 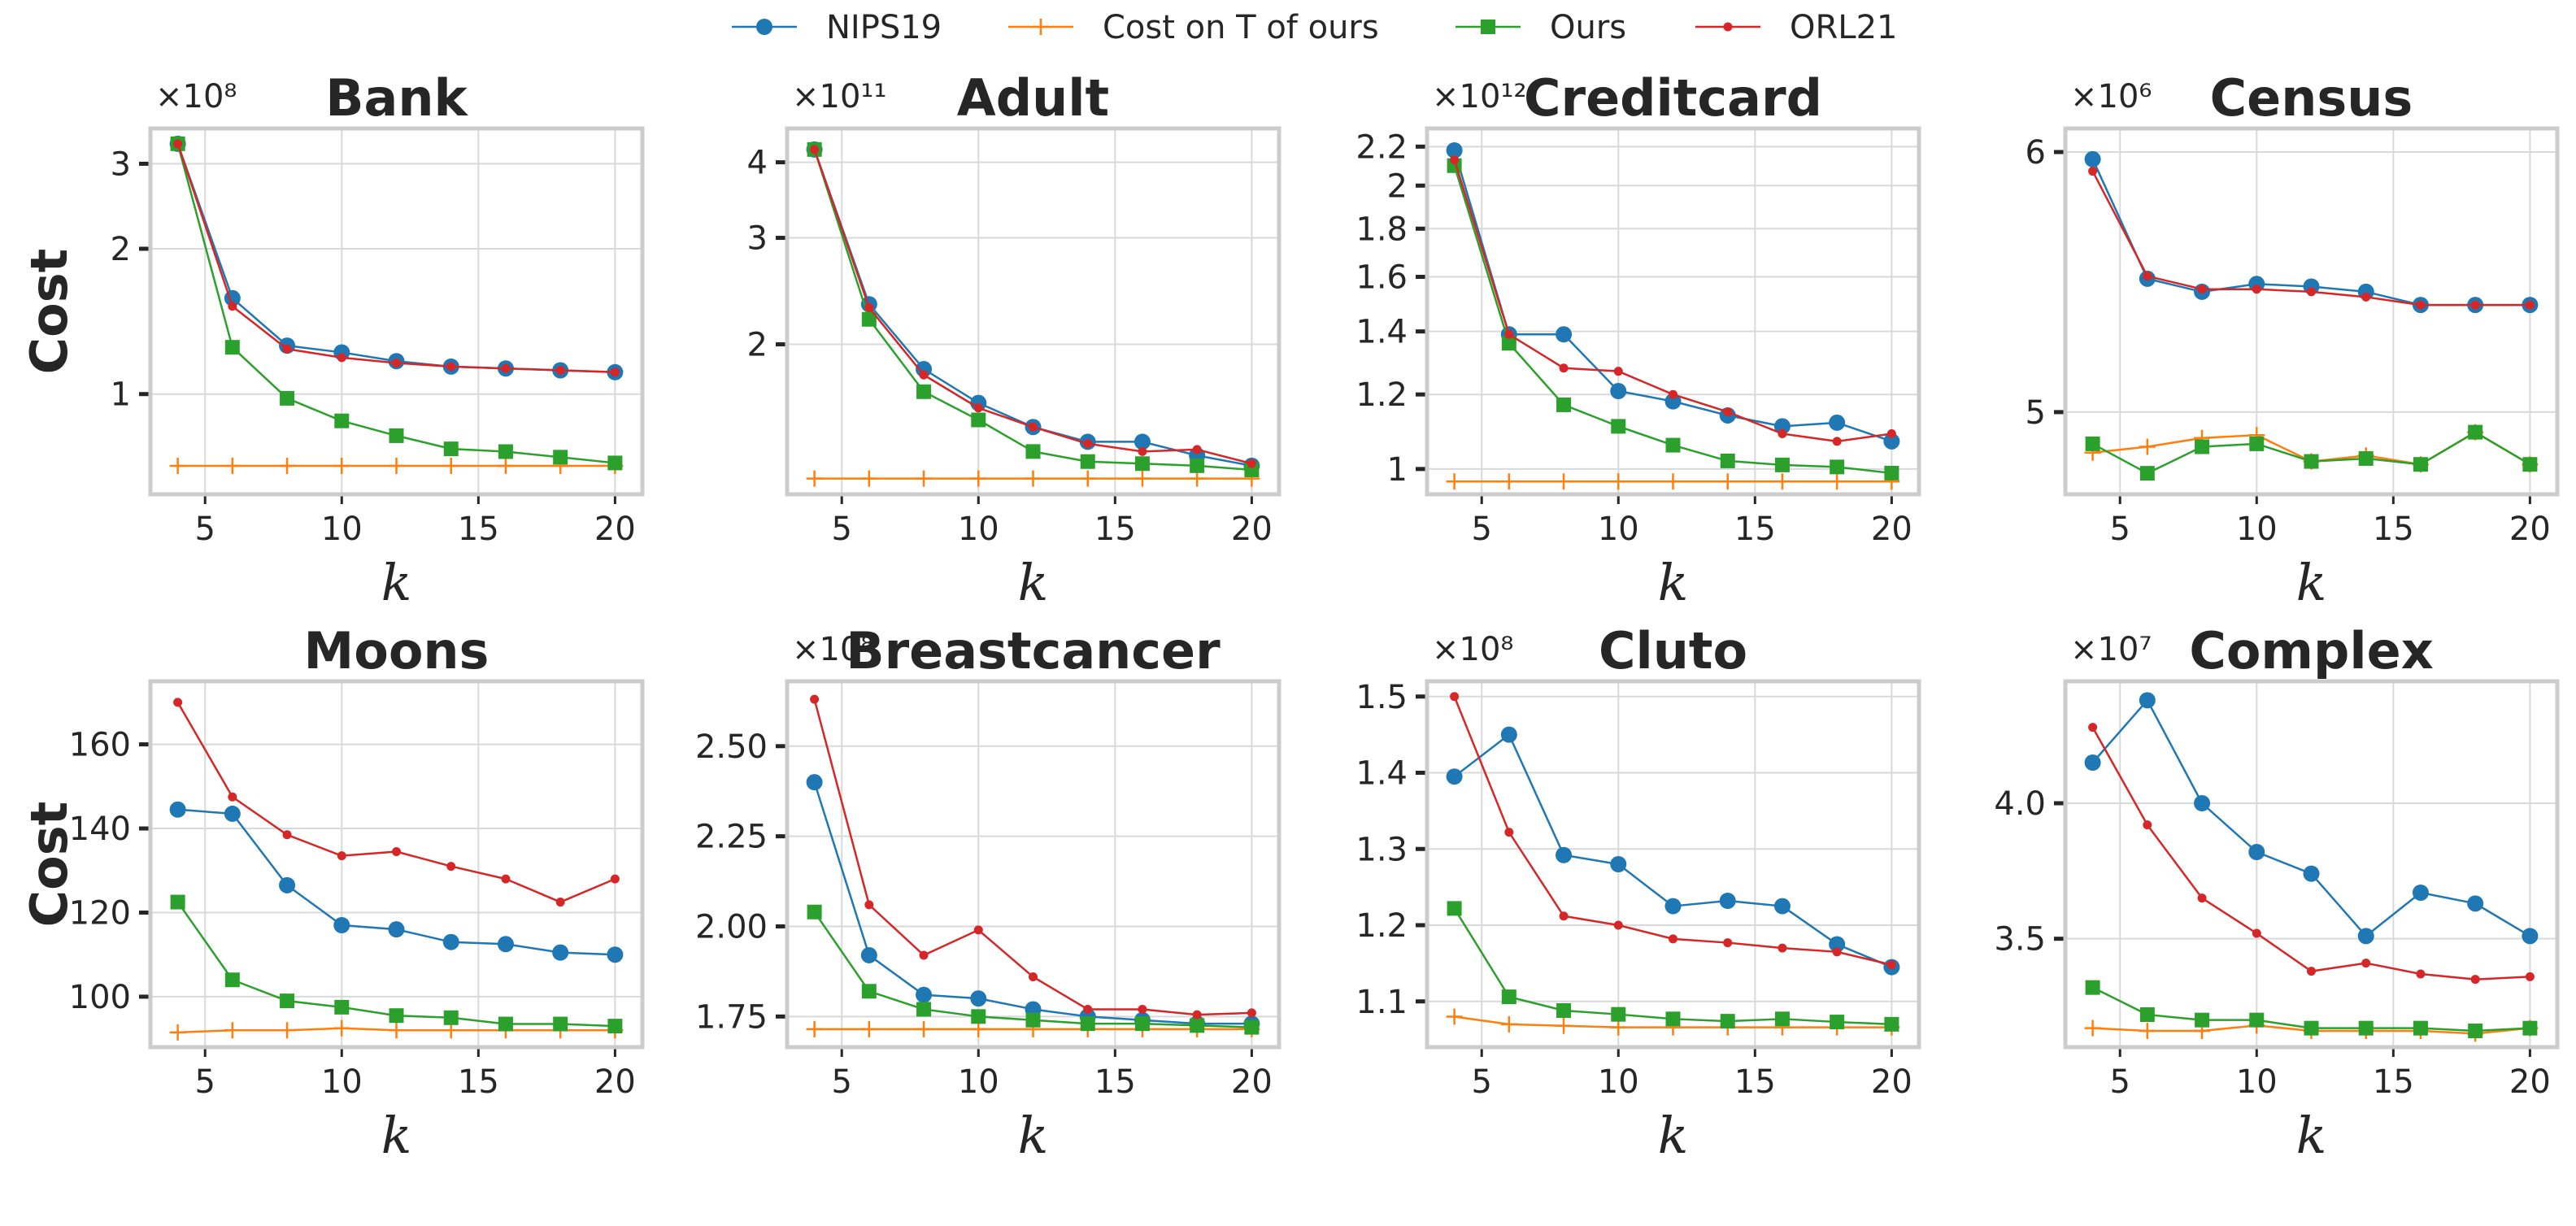 I want to click on chart-title: Creditcard, so click(x=1673, y=98).